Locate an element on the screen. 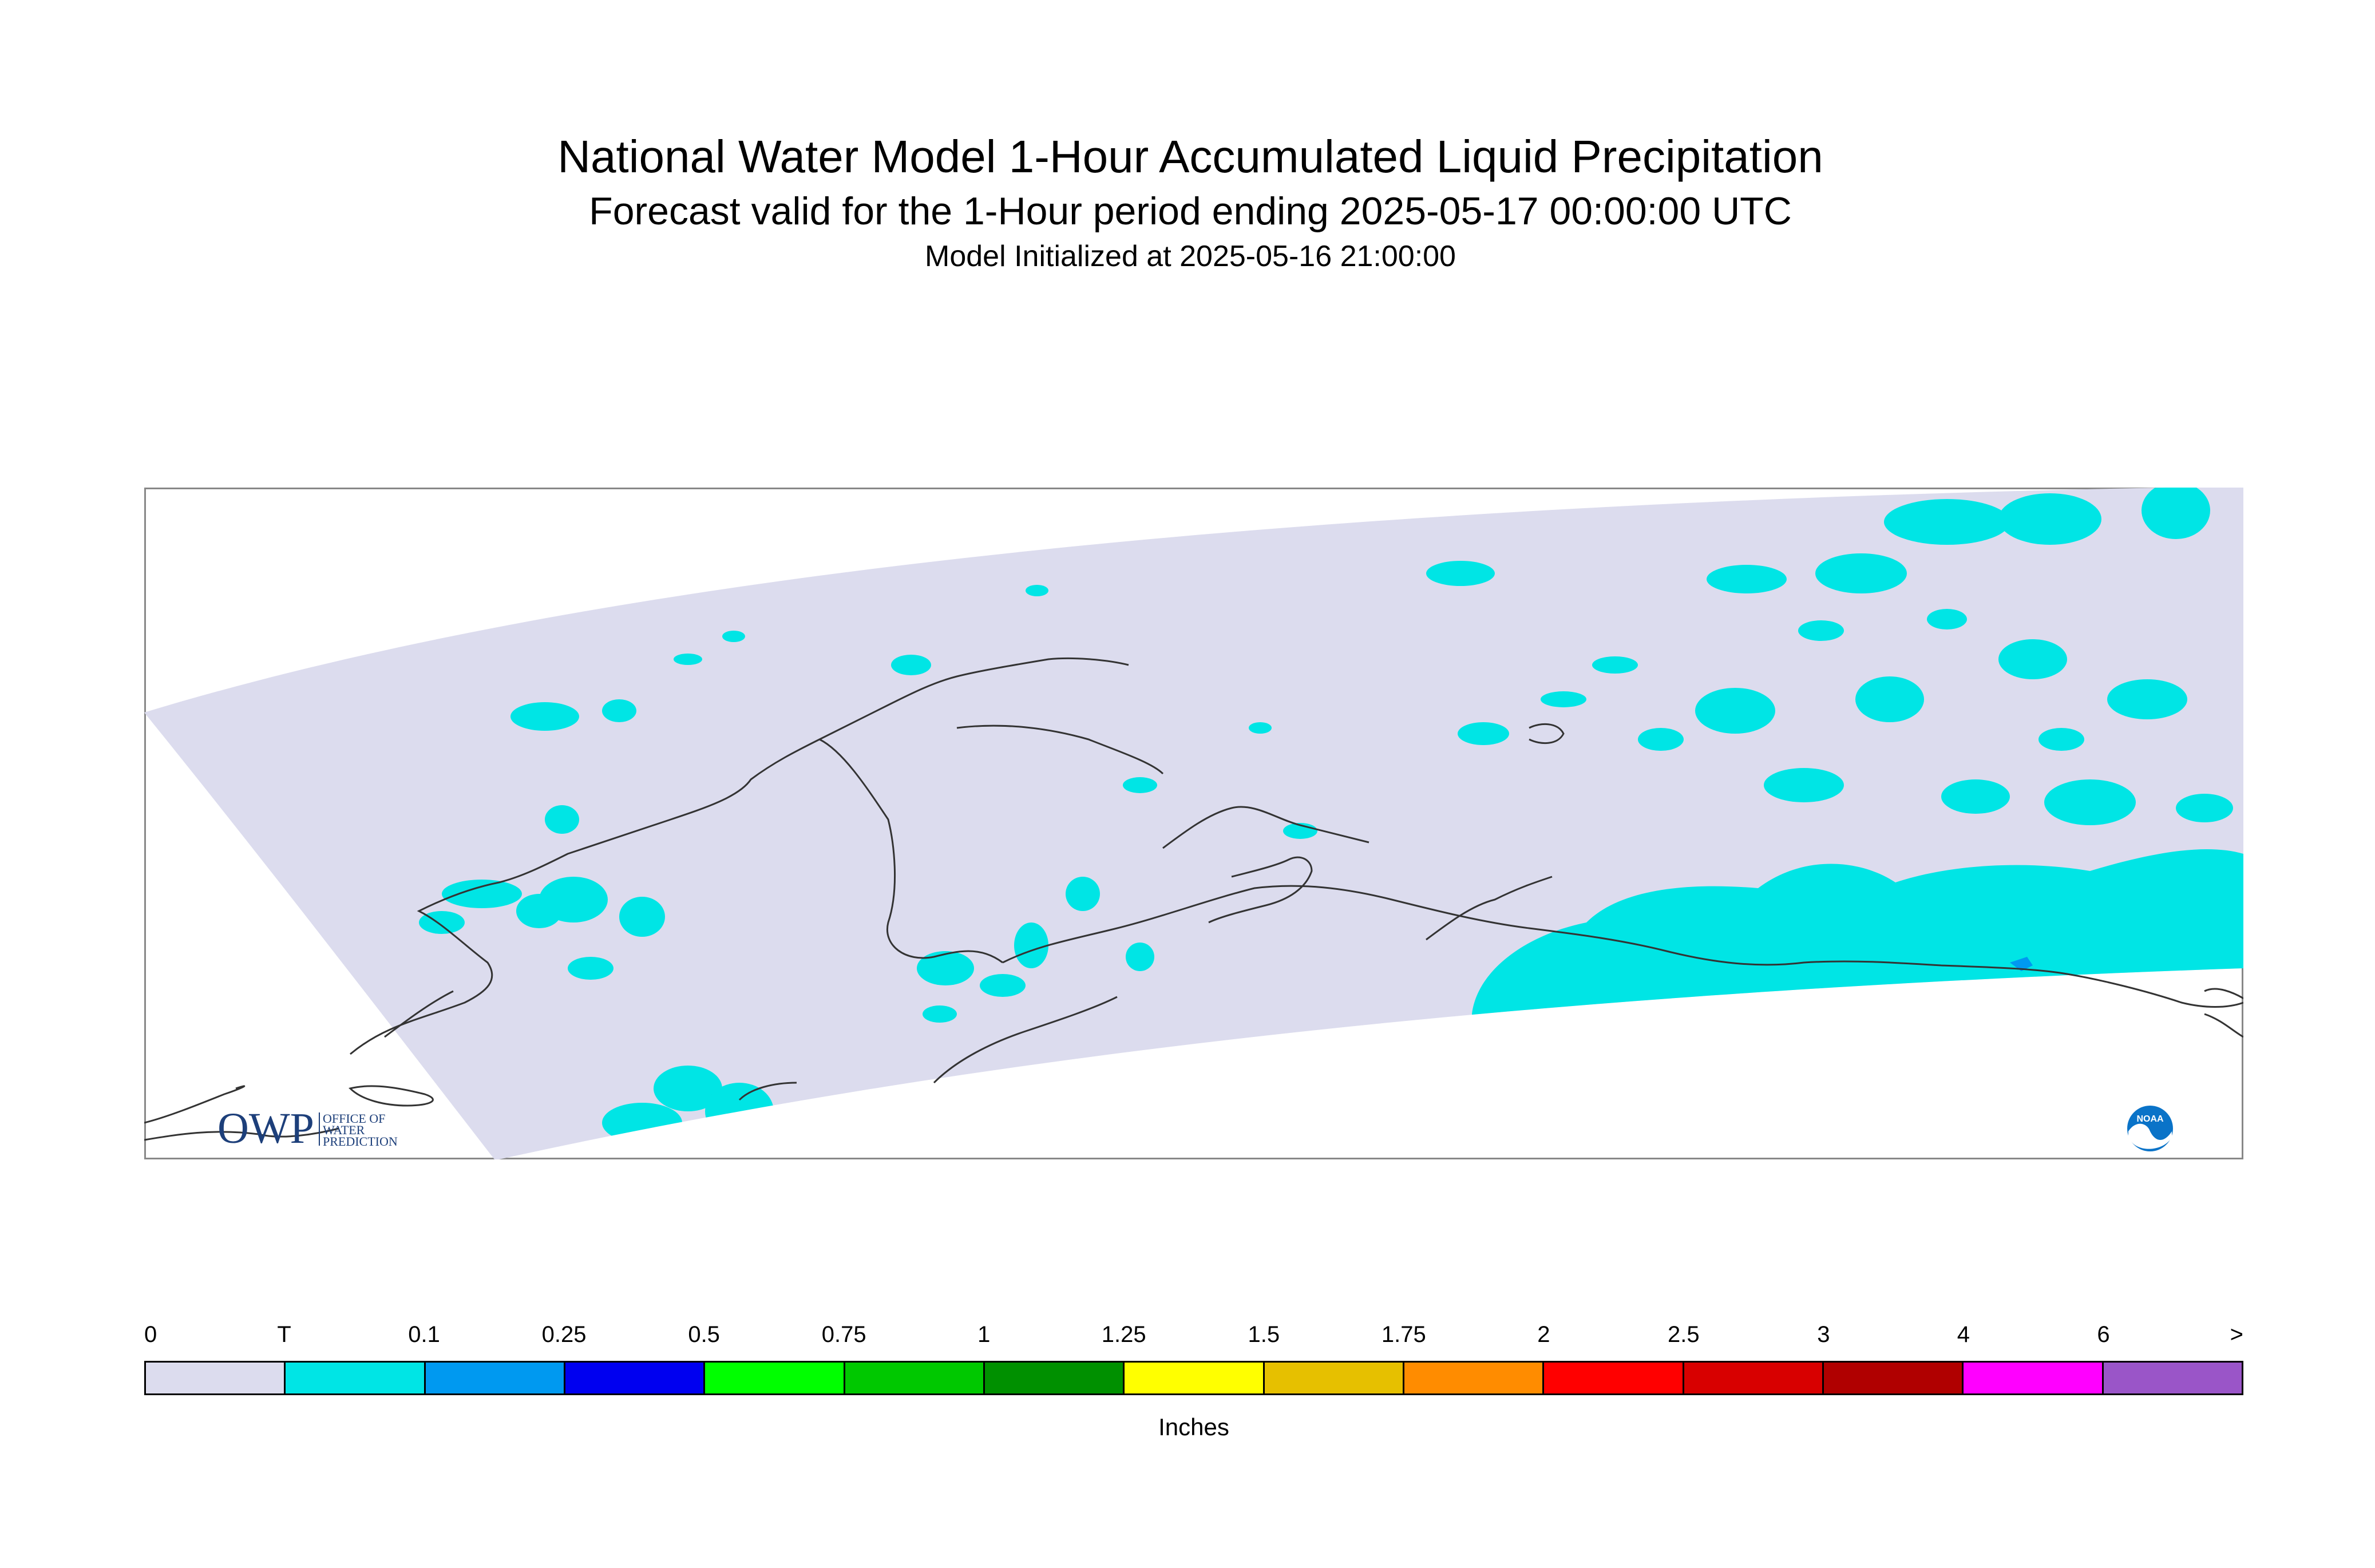 The width and height of the screenshot is (2375, 1568). legend-label: > is located at coordinates (2236, 1334).